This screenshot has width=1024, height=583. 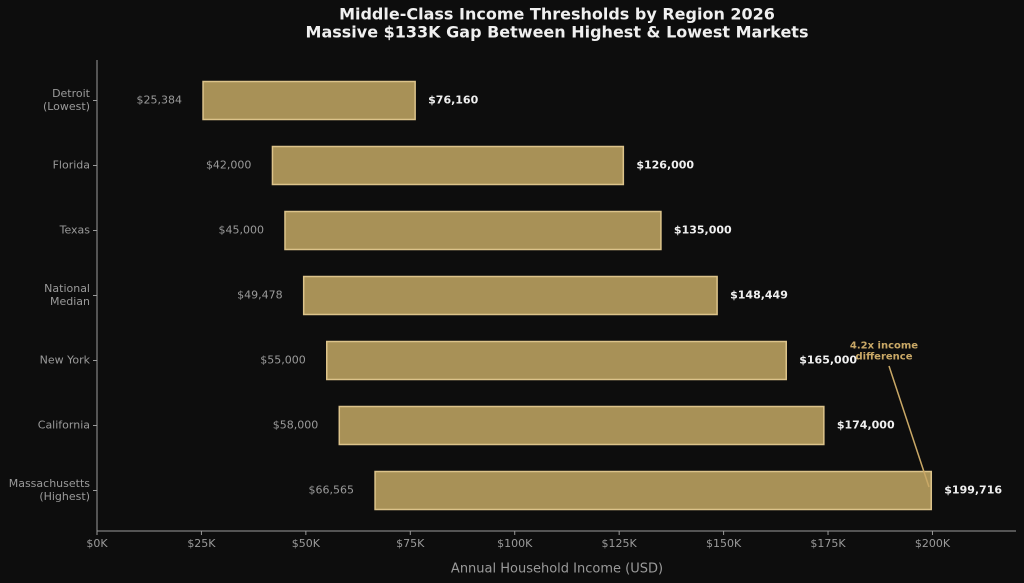 I want to click on x-tick-label: $200K, so click(x=933, y=543).